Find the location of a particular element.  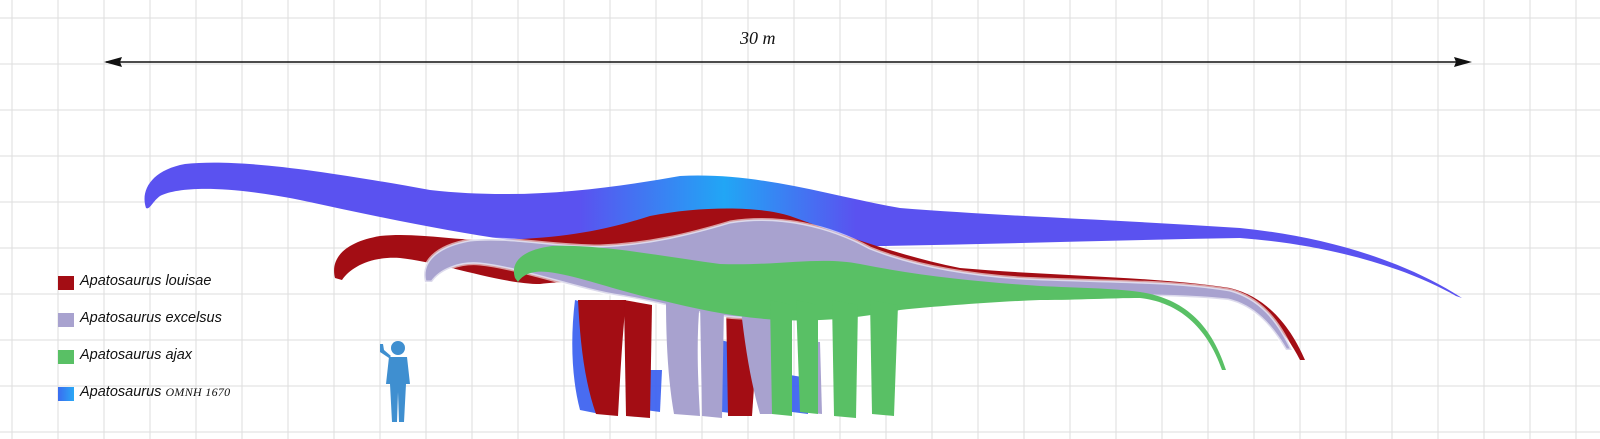

legend-label: Apatosaurus louisae is located at coordinates (145, 281).